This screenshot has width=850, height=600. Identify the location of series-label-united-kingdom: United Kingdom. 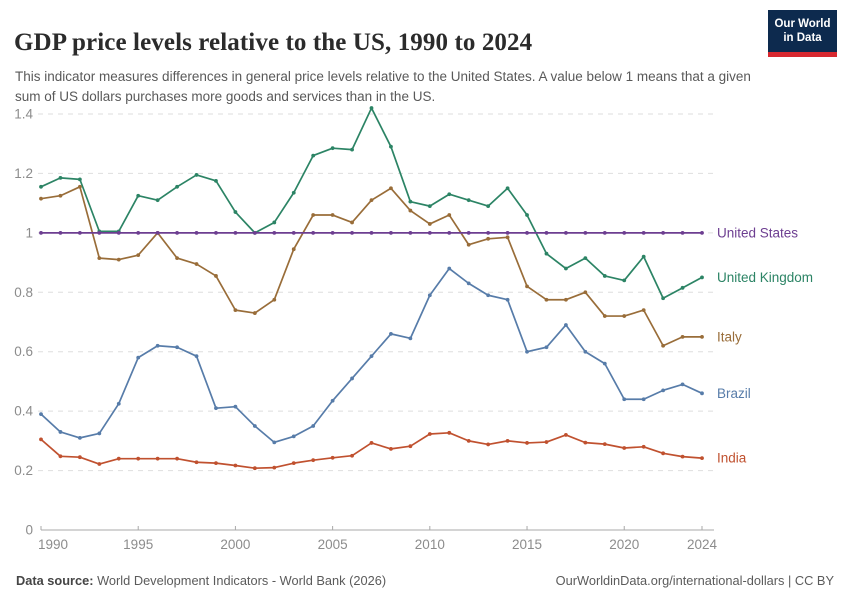
(765, 277).